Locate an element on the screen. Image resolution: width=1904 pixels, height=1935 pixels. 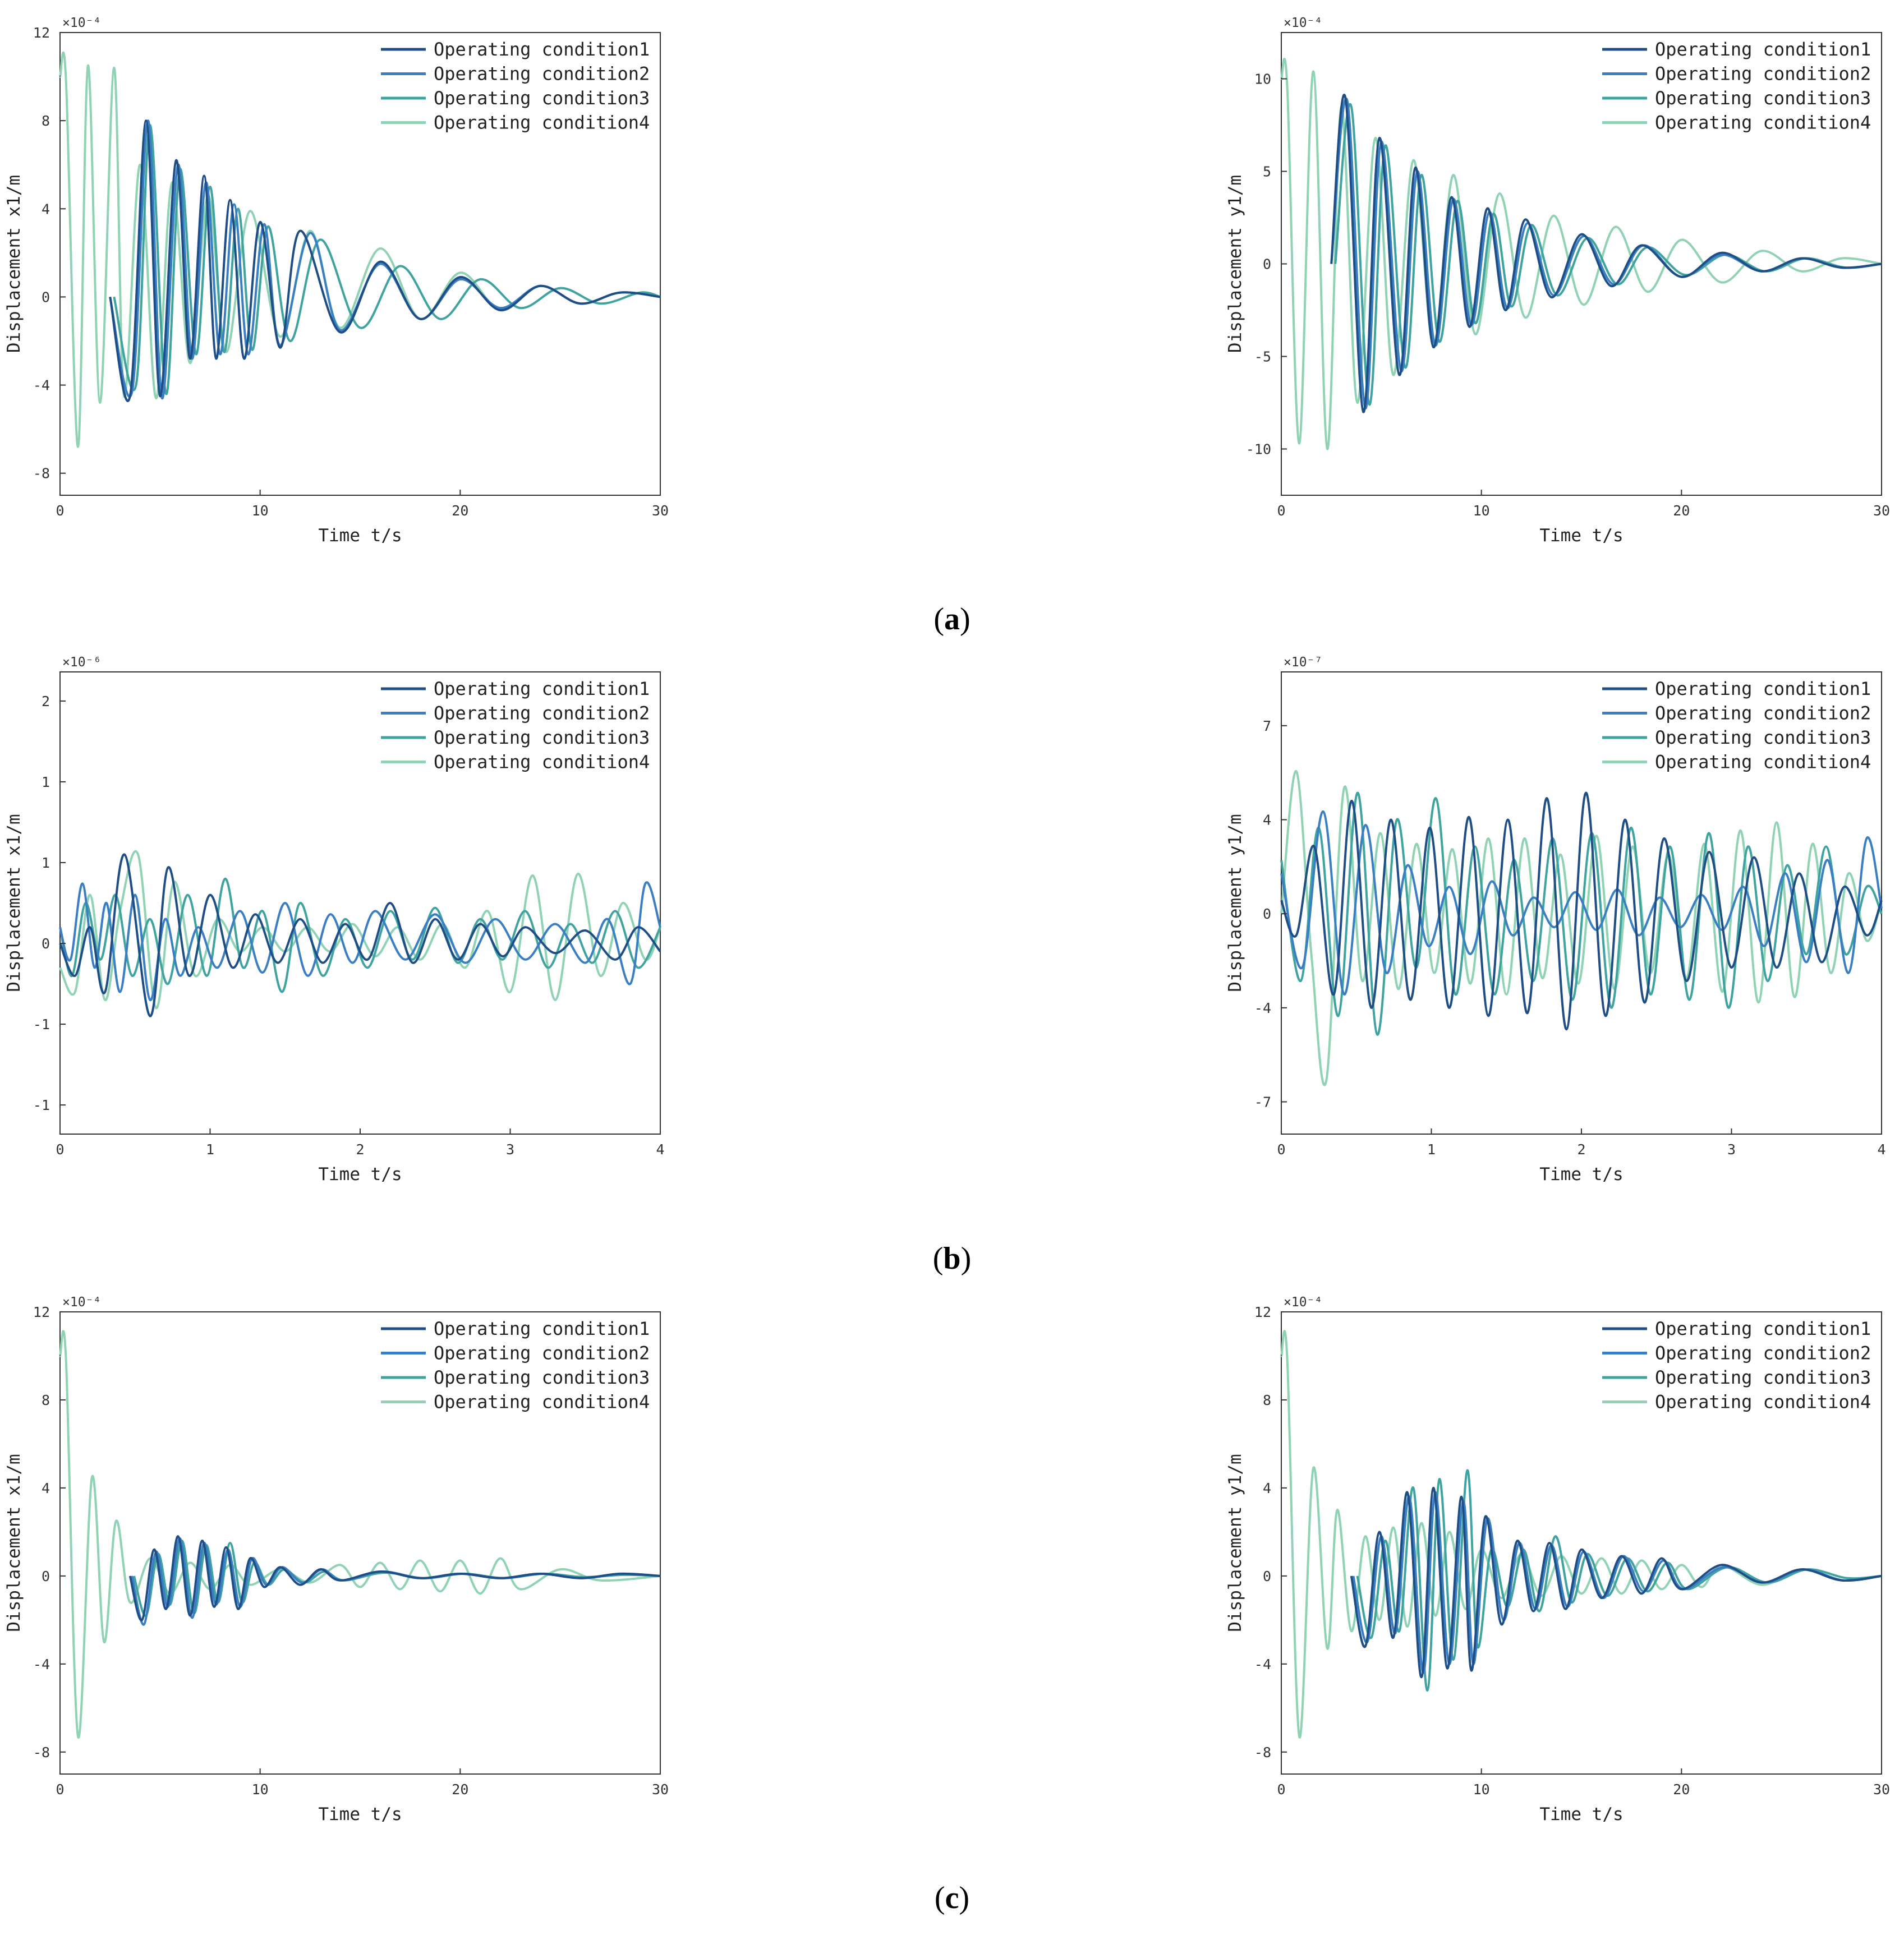
x-tick-label: 2 is located at coordinates (1581, 1149).